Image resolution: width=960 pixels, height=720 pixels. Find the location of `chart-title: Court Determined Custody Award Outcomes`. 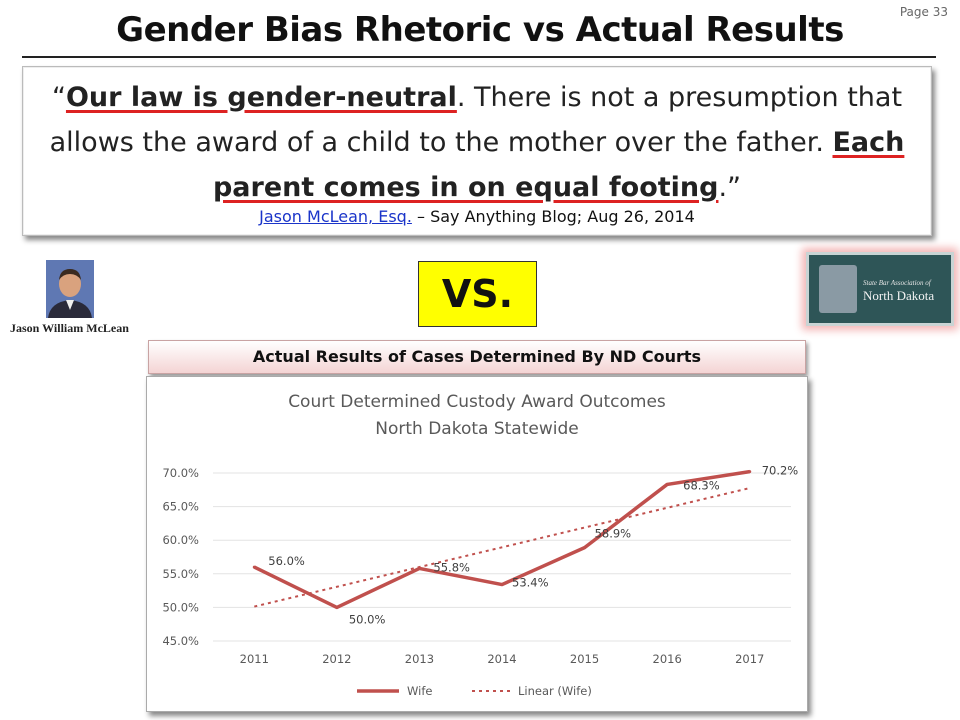

chart-title: Court Determined Custody Award Outcomes is located at coordinates (477, 402).